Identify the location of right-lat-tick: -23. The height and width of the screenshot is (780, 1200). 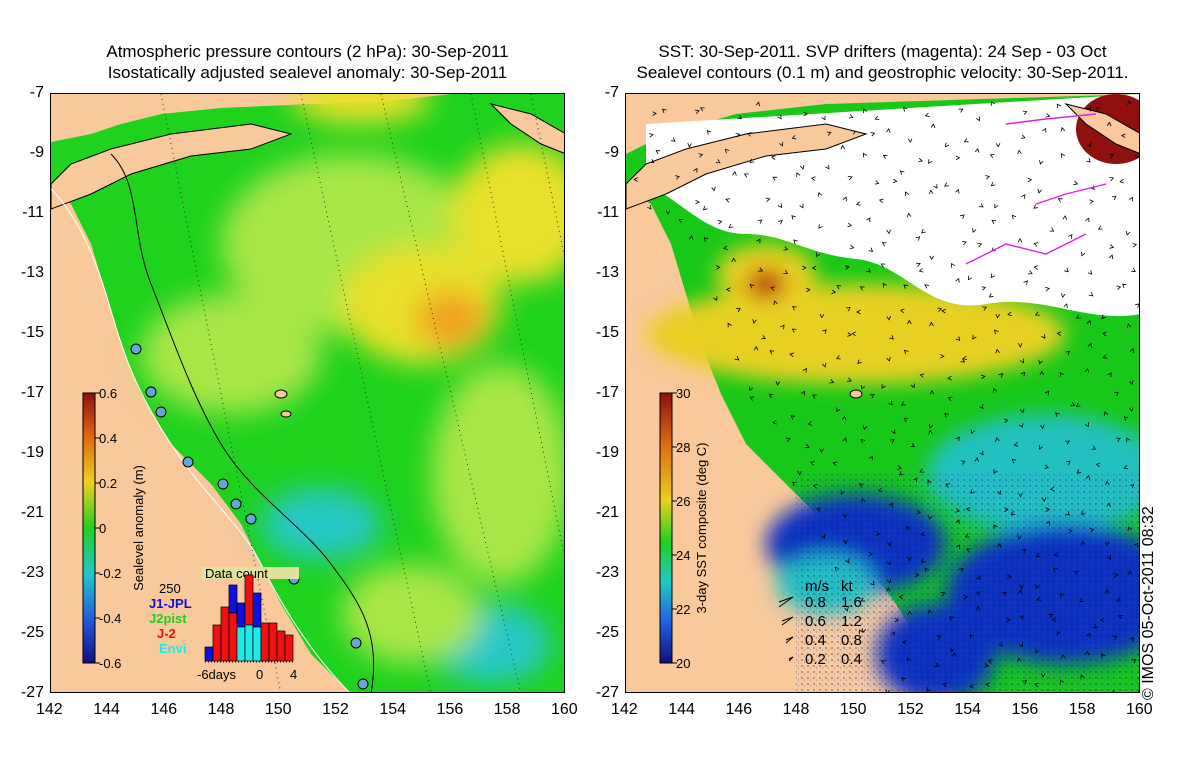
(607, 572).